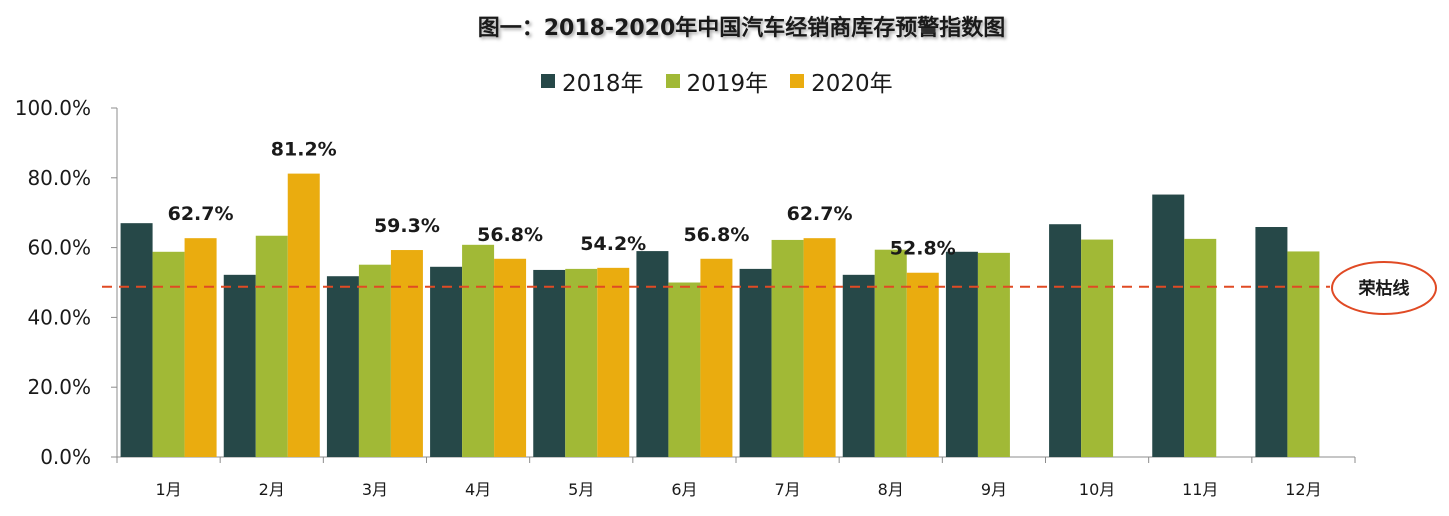 This screenshot has height=516, width=1449. What do you see at coordinates (922, 364) in the screenshot?
I see `bar-2020年-8月` at bounding box center [922, 364].